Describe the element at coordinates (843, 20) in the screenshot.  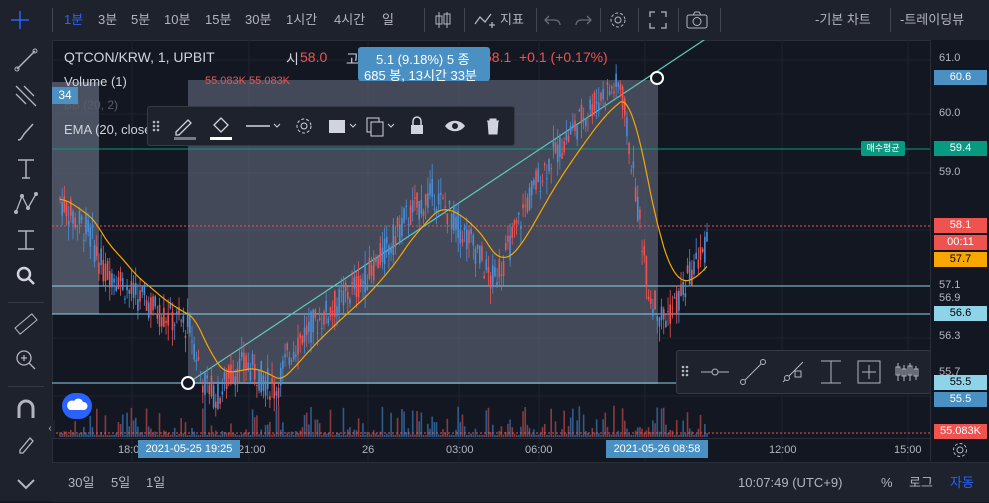
I see `basic-chart-button: -기본 차트` at that location.